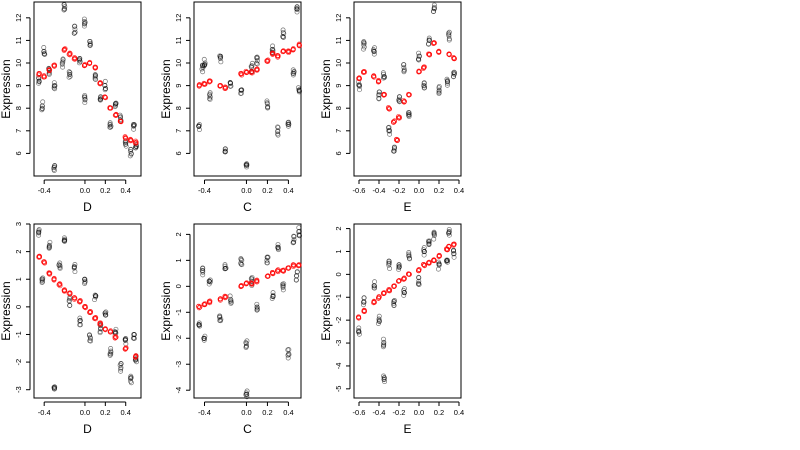  Describe the element at coordinates (22, 307) in the screenshot. I see `y-axis: -3 -2 -1 0 1 2 3` at that location.